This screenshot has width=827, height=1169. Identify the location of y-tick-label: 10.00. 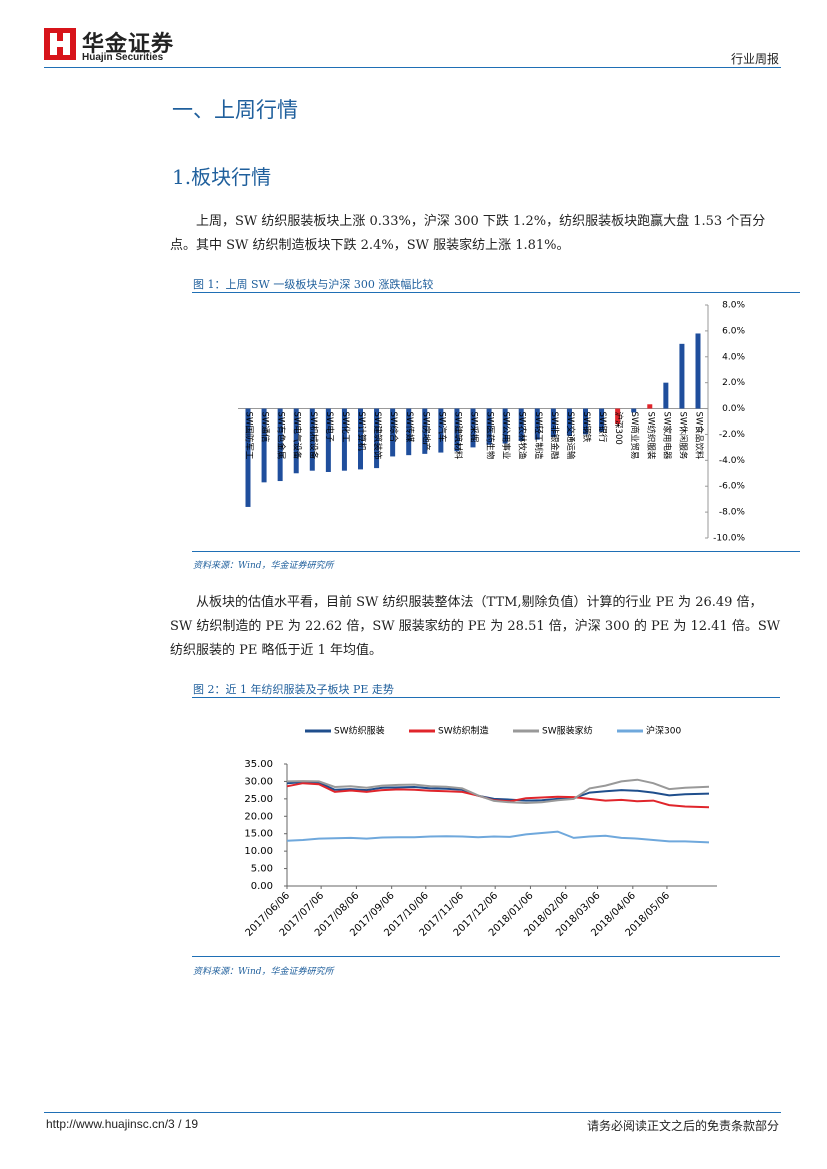
(258, 851).